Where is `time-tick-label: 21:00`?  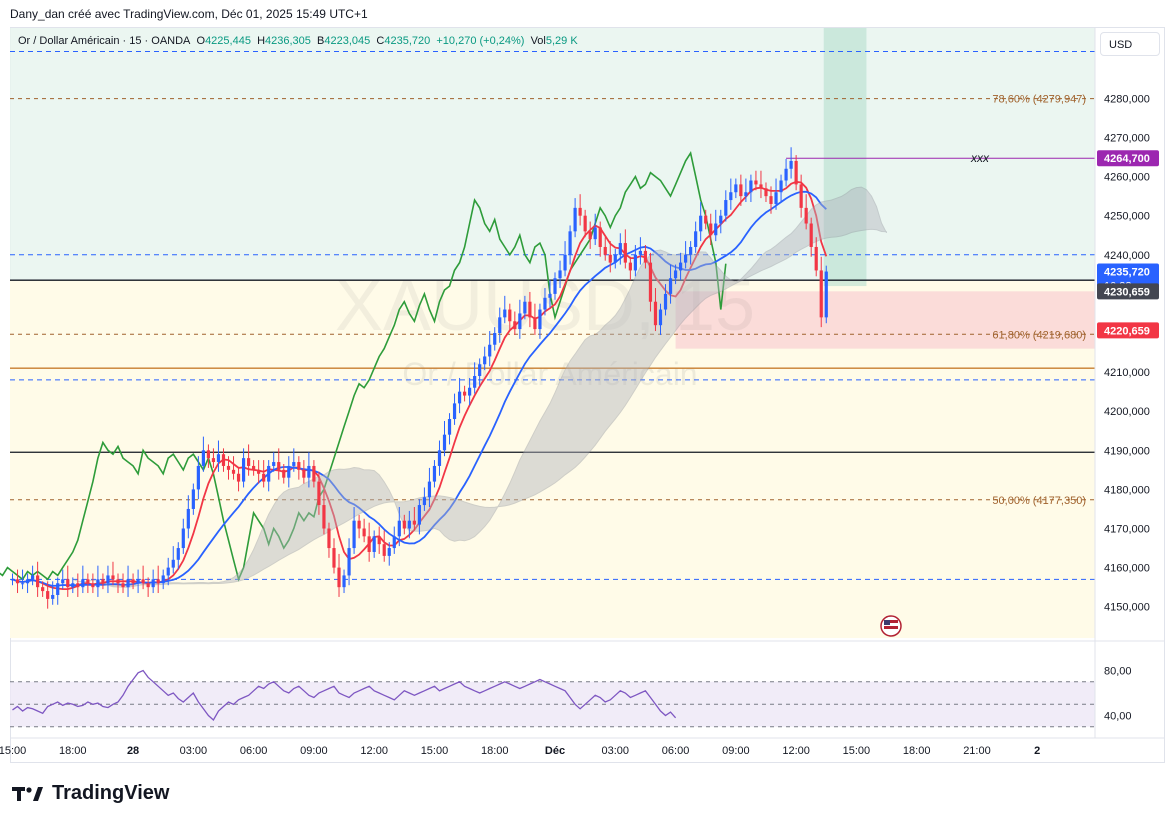
time-tick-label: 21:00 is located at coordinates (977, 751).